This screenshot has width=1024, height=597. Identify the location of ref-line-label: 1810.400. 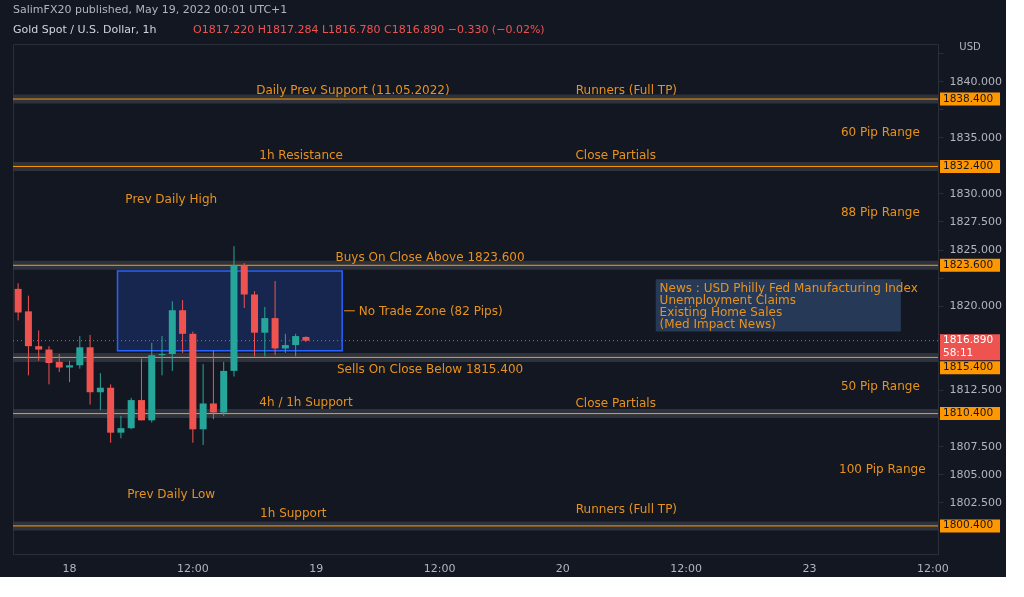
(968, 412).